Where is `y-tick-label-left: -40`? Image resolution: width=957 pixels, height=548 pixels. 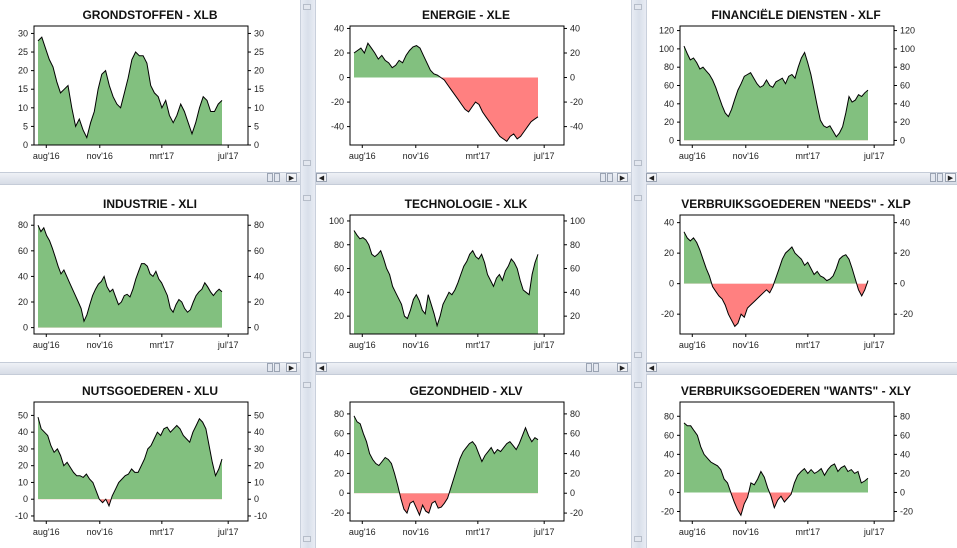 y-tick-label-left: -40 is located at coordinates (337, 127).